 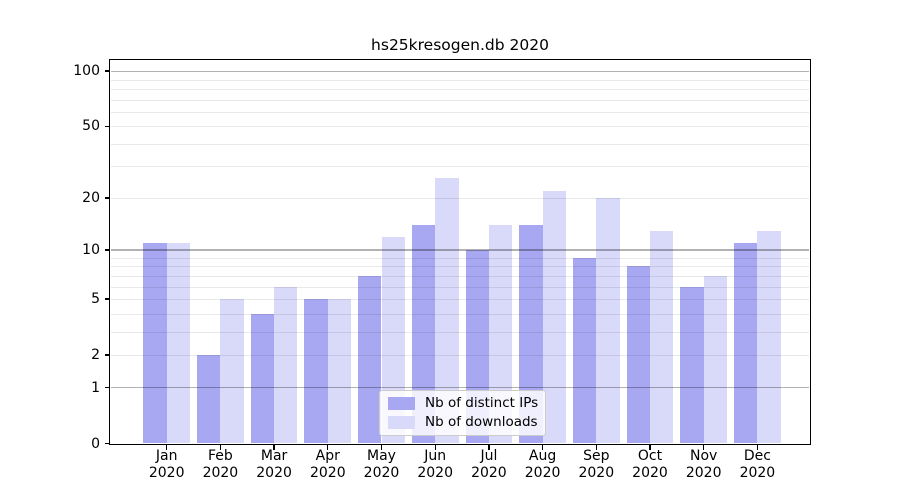 I want to click on x-tick-label: Jun 2020, so click(x=435, y=464).